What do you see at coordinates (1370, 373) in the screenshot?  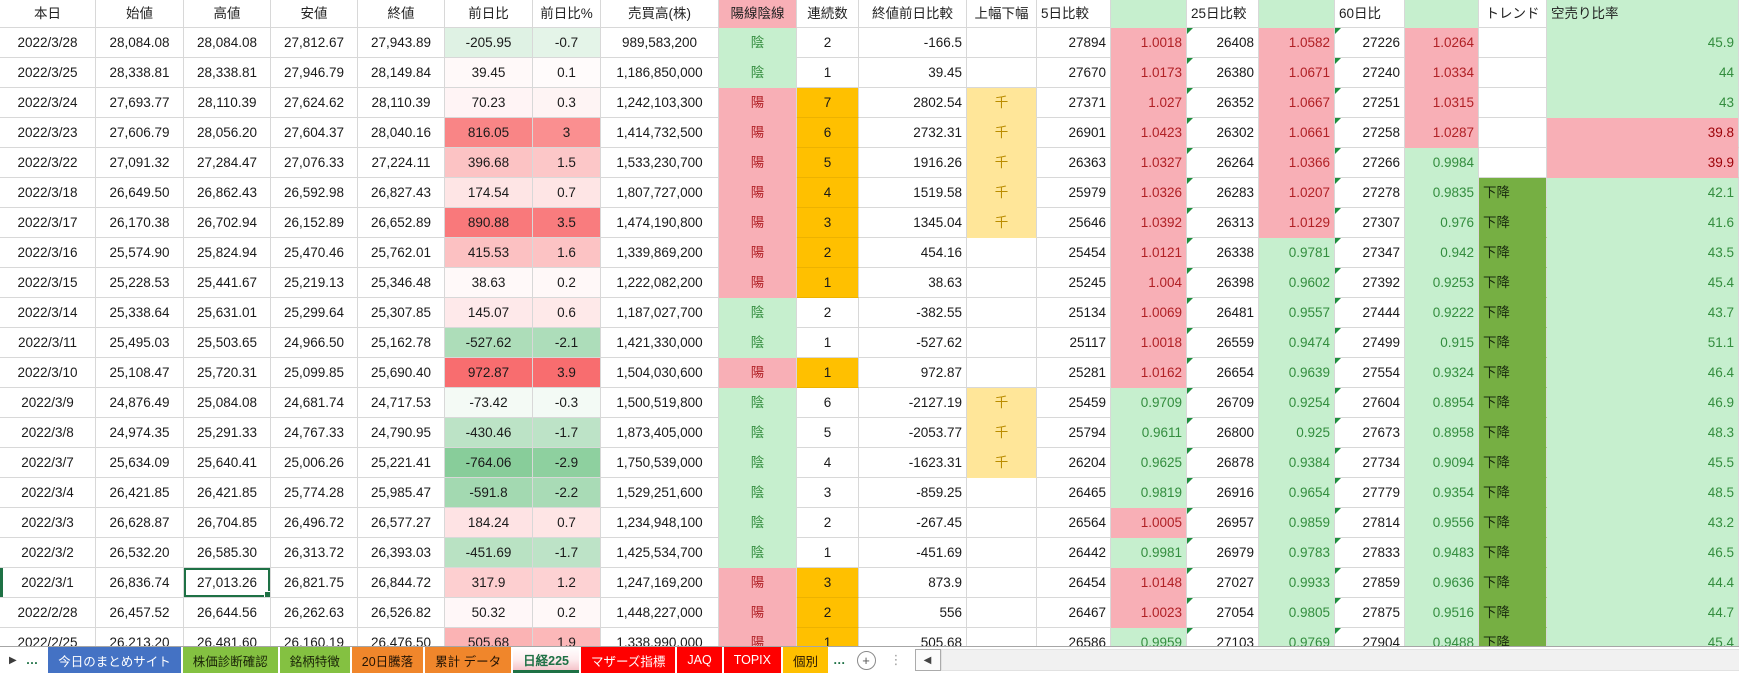 I see `cell-d60: 27554` at bounding box center [1370, 373].